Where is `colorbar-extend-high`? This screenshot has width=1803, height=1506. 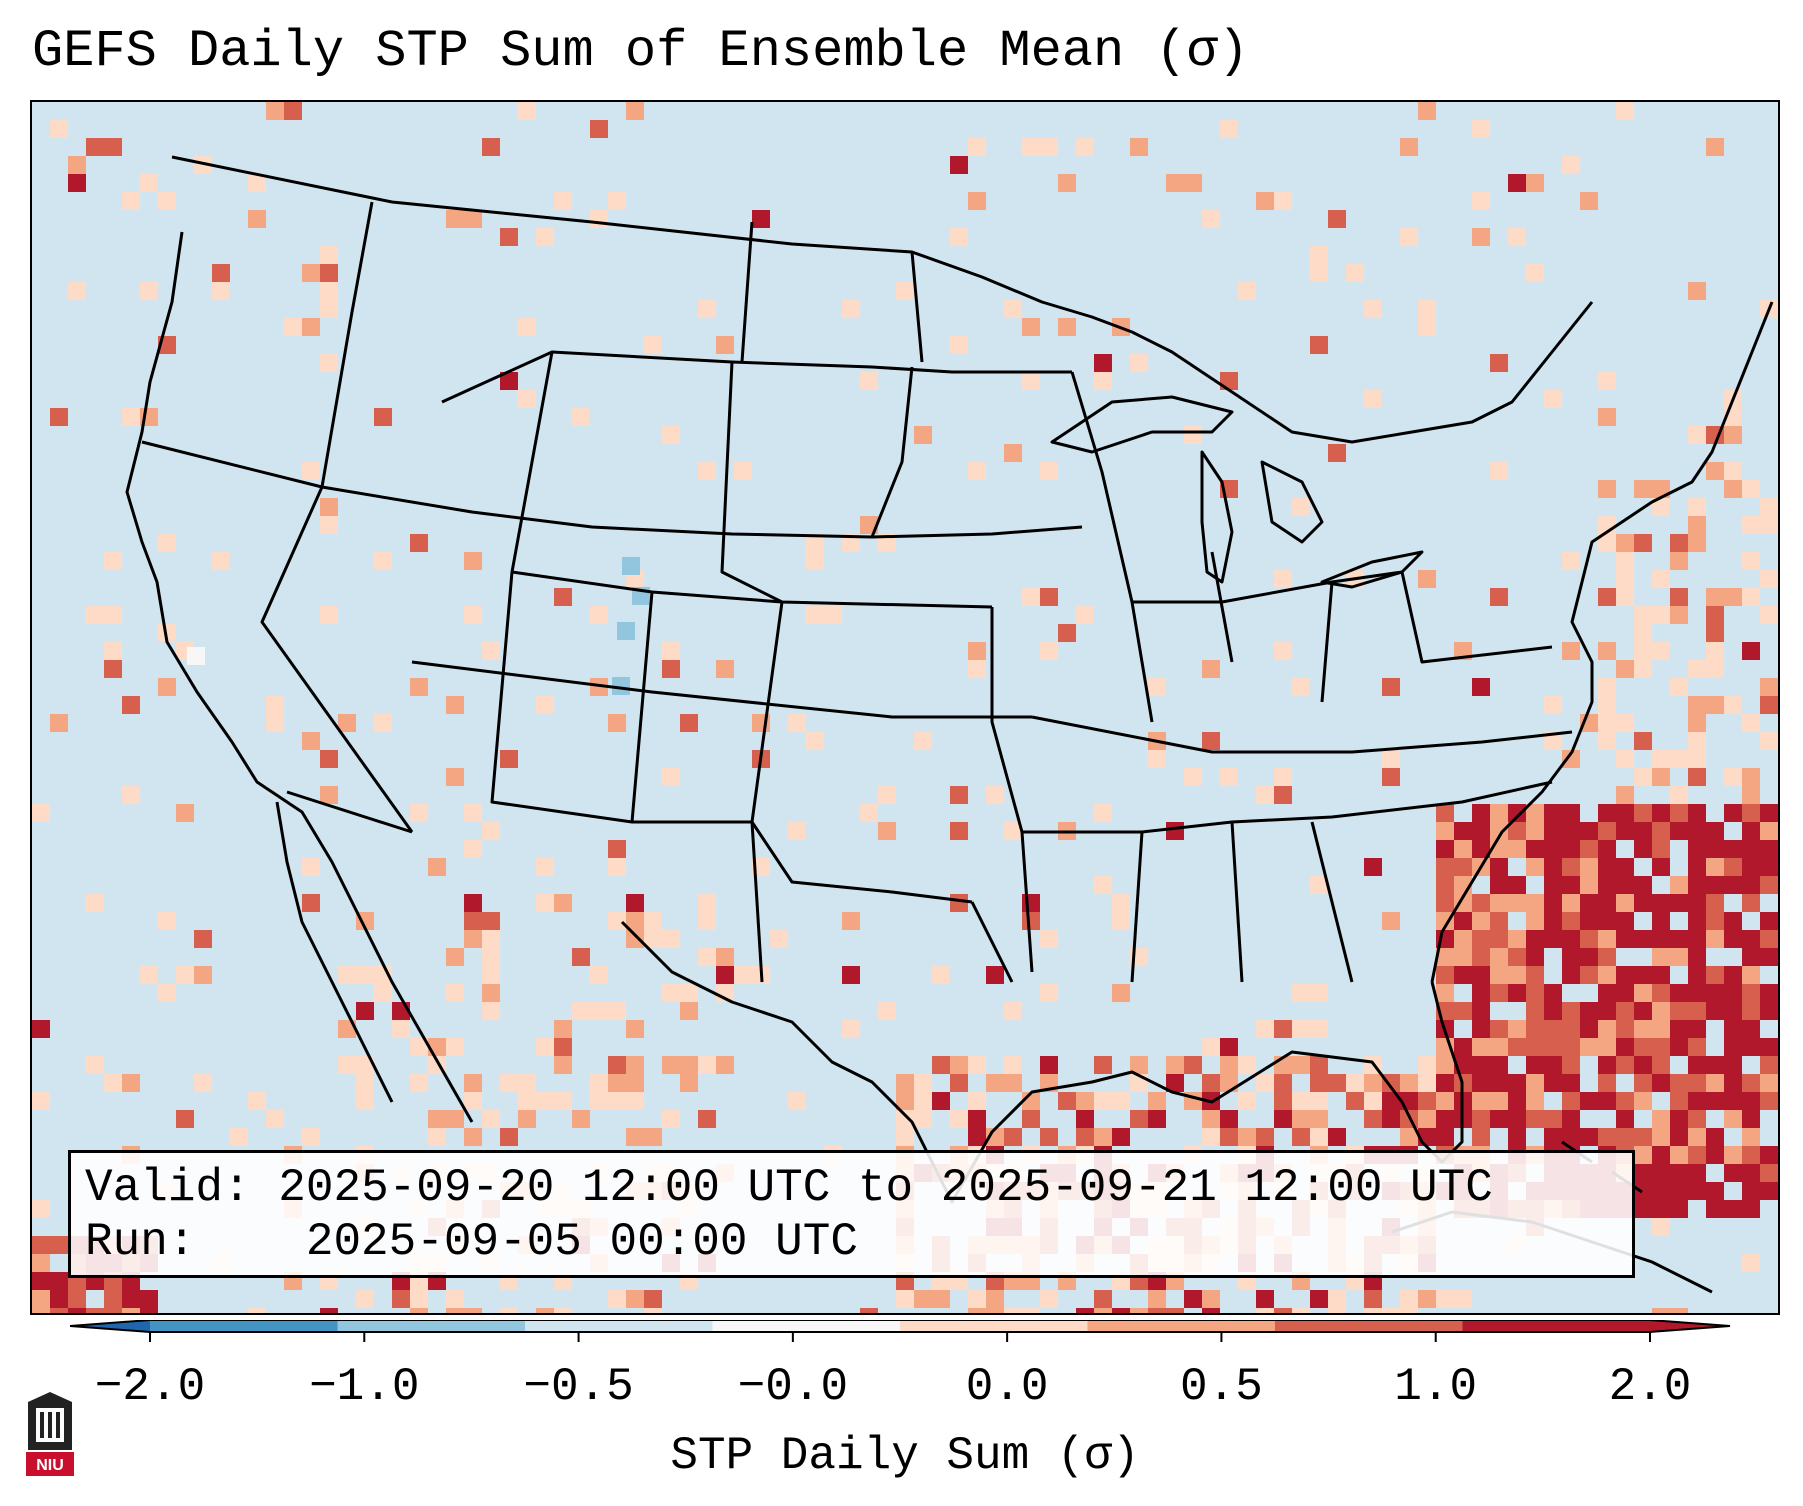
colorbar-extend-high is located at coordinates (1690, 1326).